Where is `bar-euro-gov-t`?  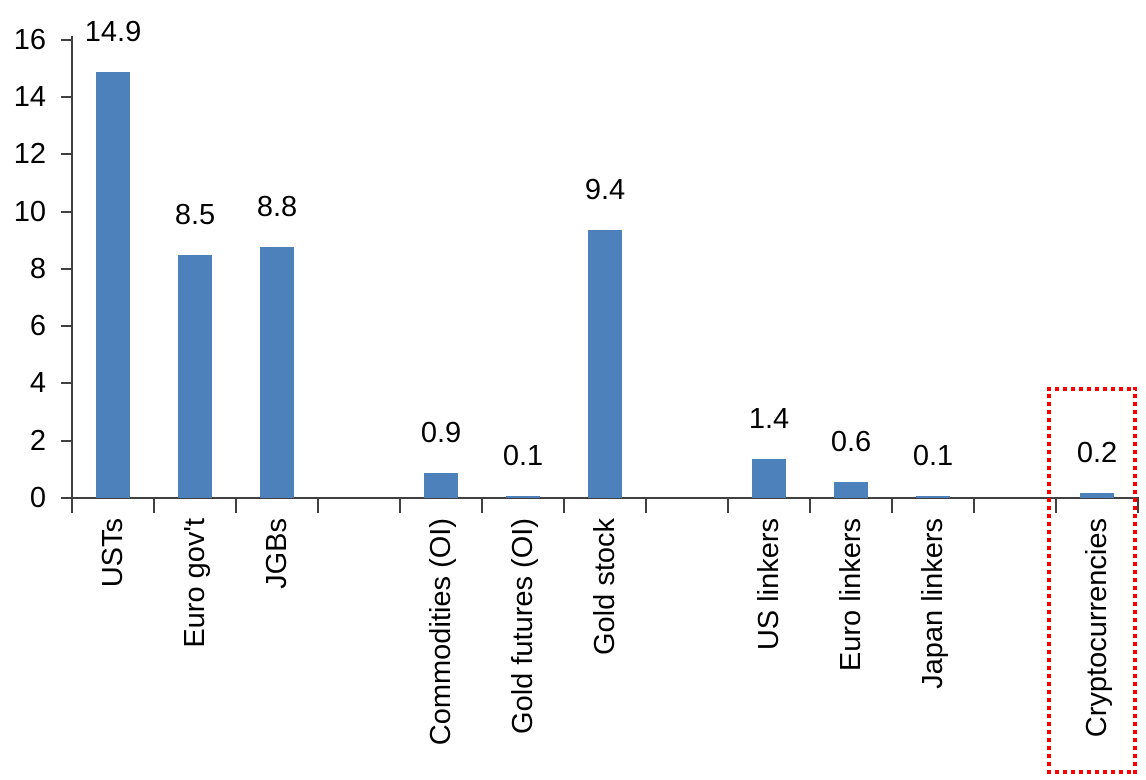
bar-euro-gov-t is located at coordinates (195, 376).